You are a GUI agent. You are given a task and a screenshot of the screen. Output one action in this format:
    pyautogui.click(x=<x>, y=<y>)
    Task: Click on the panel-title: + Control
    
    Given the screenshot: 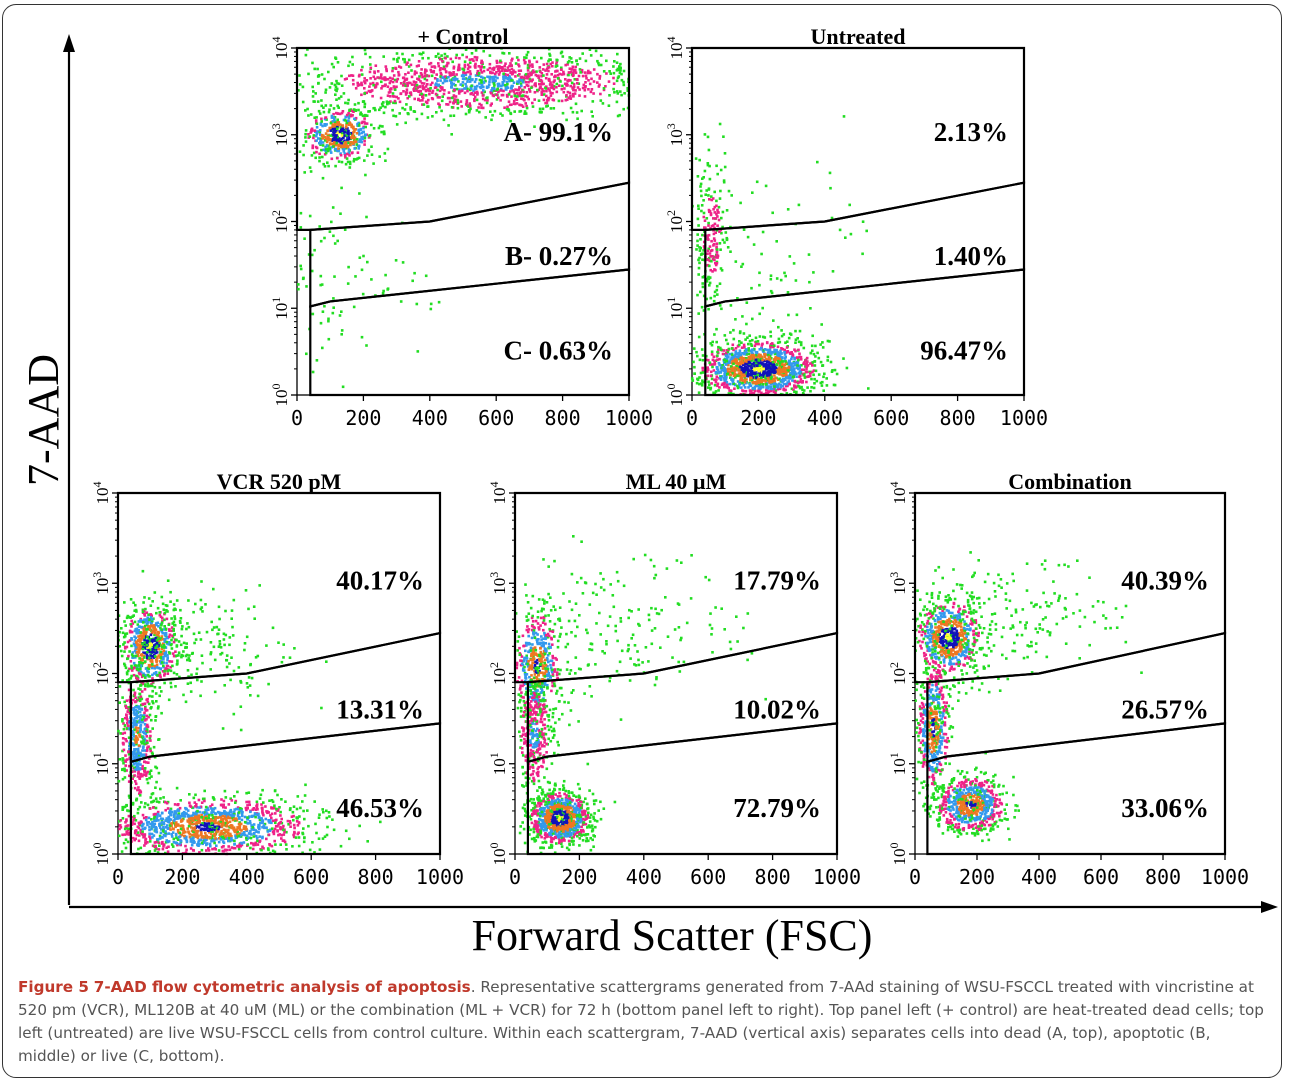 What is the action you would take?
    pyautogui.click(x=463, y=36)
    